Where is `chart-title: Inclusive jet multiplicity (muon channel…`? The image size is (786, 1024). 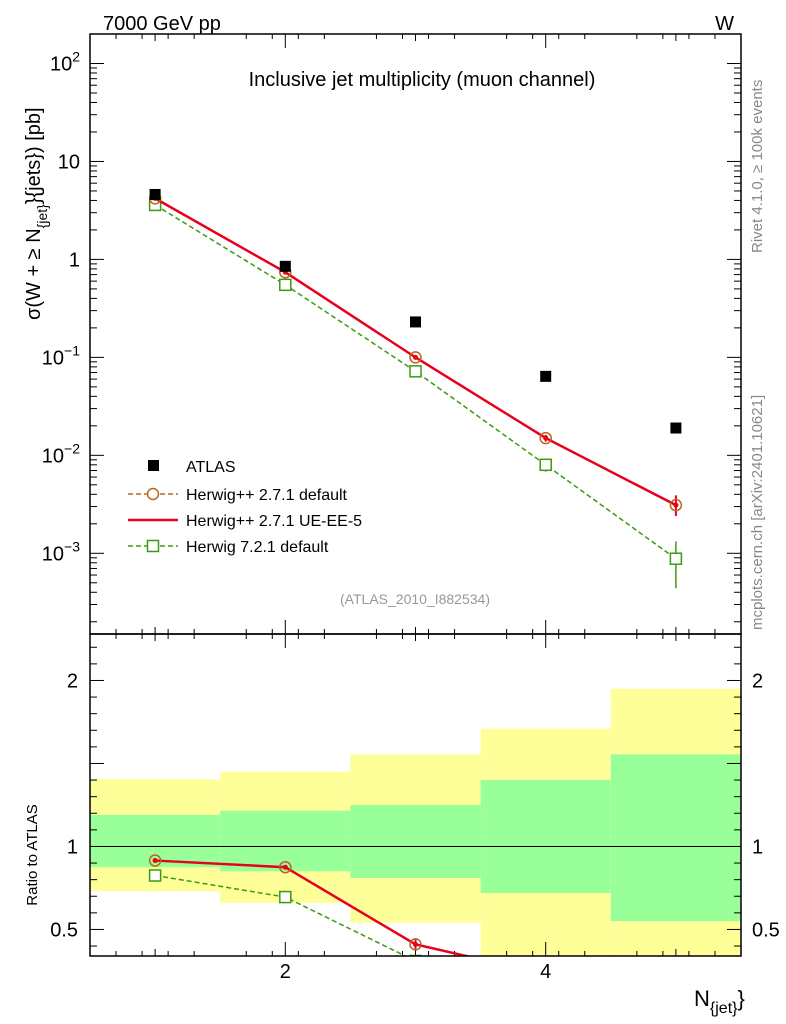 chart-title: Inclusive jet multiplicity (muon channel… is located at coordinates (422, 80).